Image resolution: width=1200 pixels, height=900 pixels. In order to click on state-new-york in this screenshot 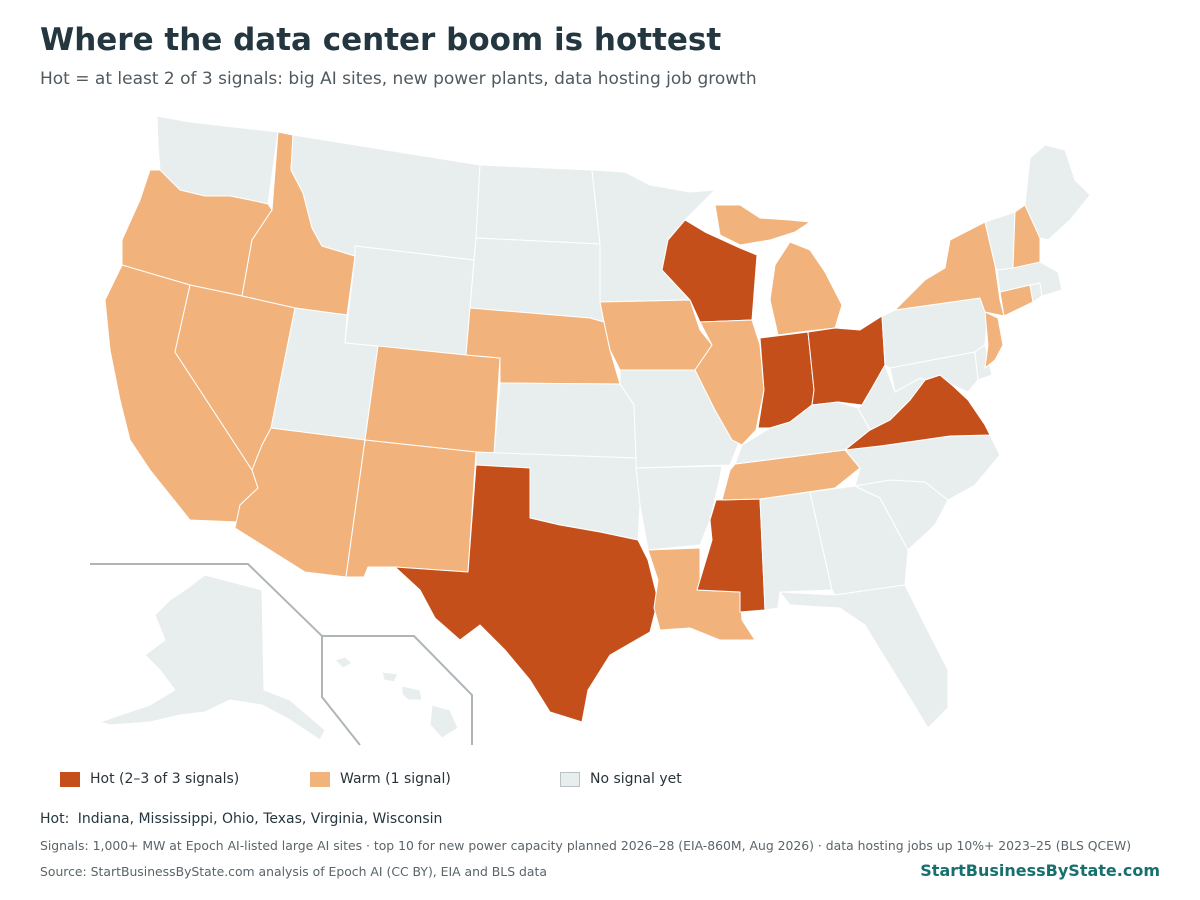, I will do `click(949, 269)`.